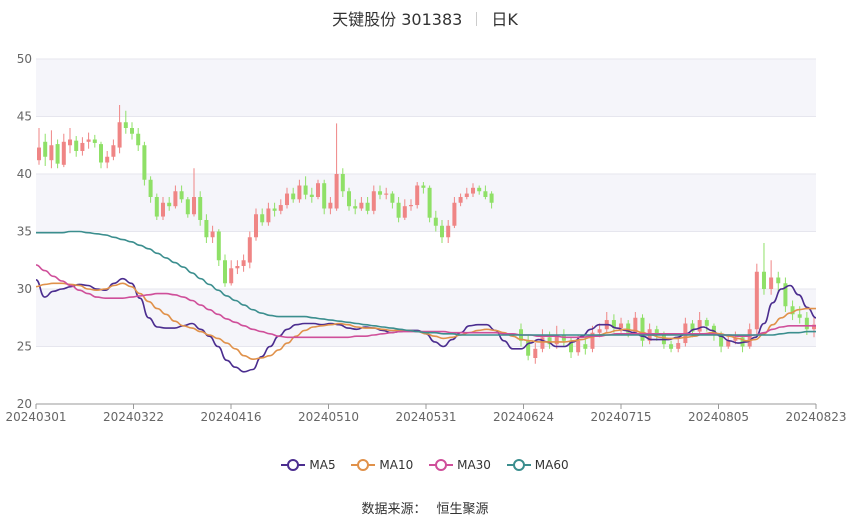 The image size is (850, 517). What do you see at coordinates (24, 347) in the screenshot?
I see `y-tick-label: 25` at bounding box center [24, 347].